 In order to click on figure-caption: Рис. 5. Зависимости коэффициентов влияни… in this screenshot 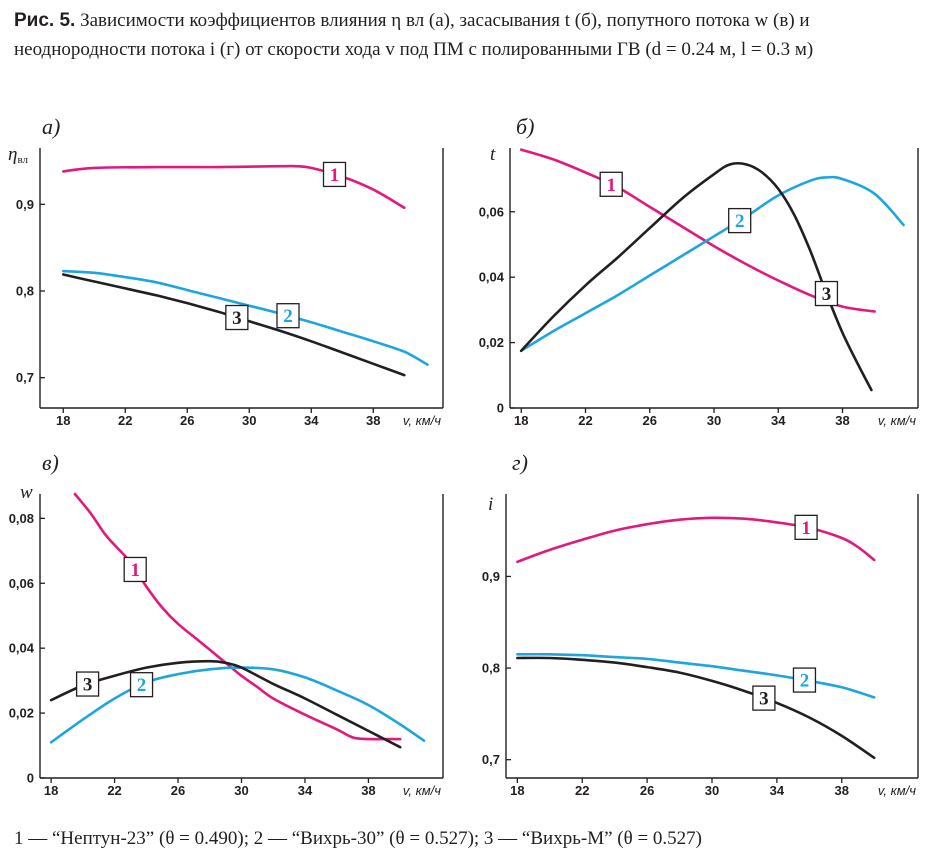, I will do `click(466, 35)`.